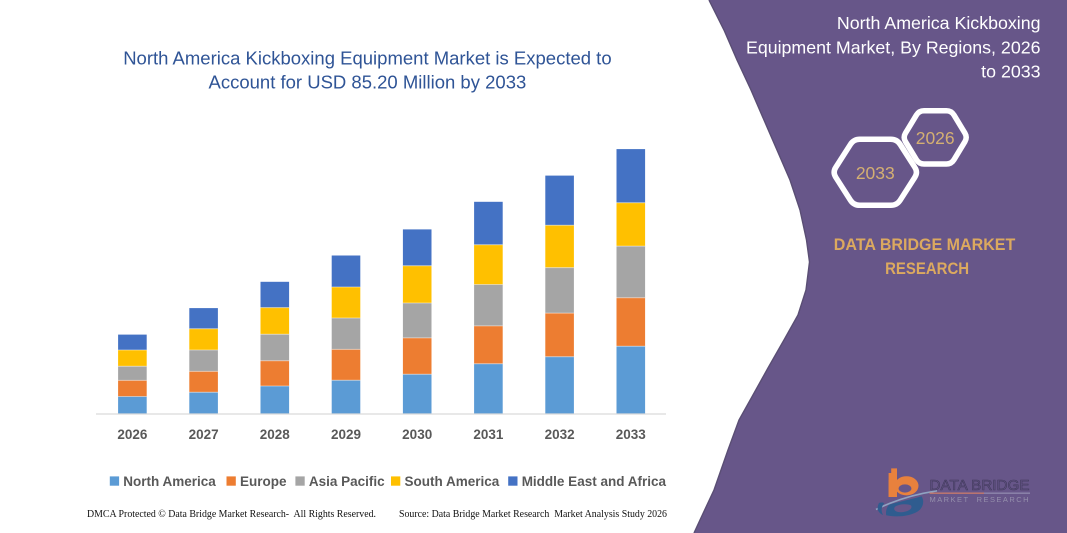  What do you see at coordinates (263, 481) in the screenshot?
I see `svg-text: Europe` at bounding box center [263, 481].